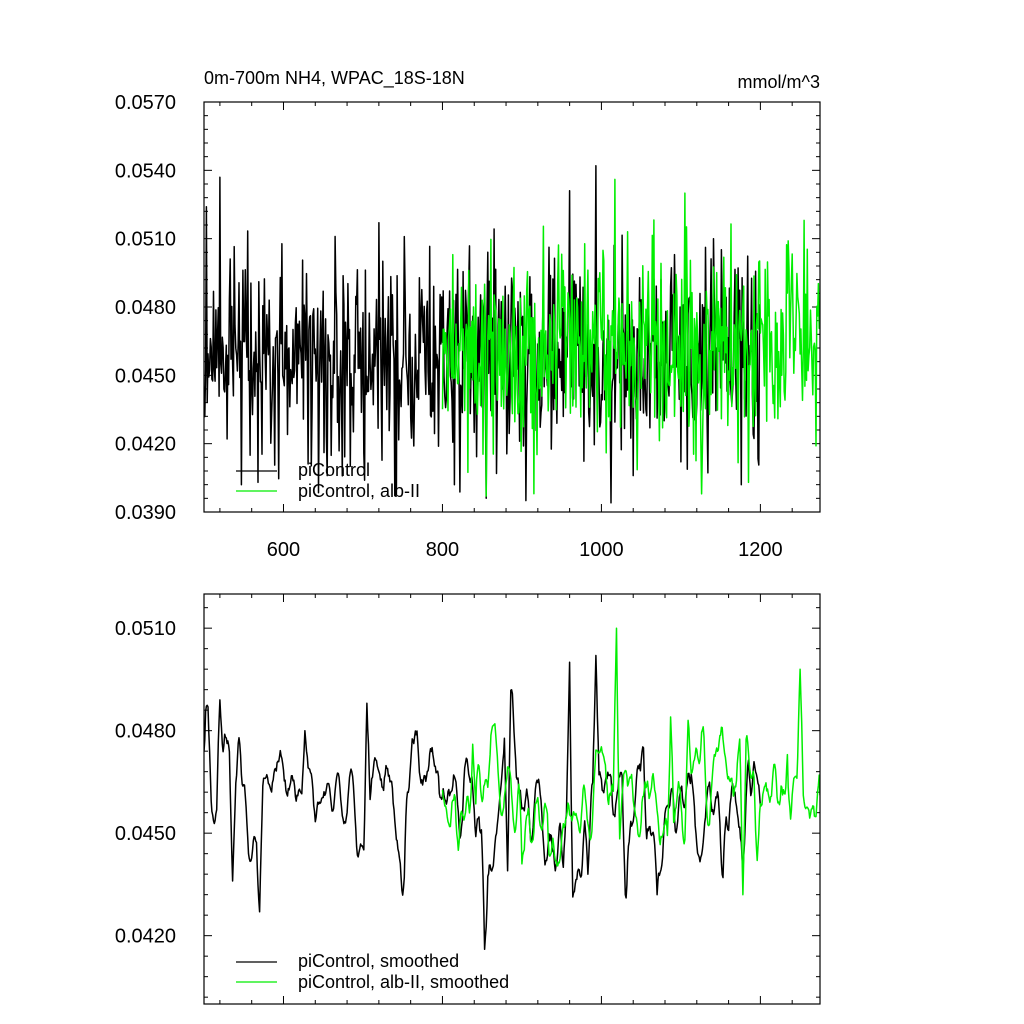 This screenshot has width=1024, height=1024. Describe the element at coordinates (359, 491) in the screenshot. I see `legend-label-alb-ii: piControl, alb-II` at that location.